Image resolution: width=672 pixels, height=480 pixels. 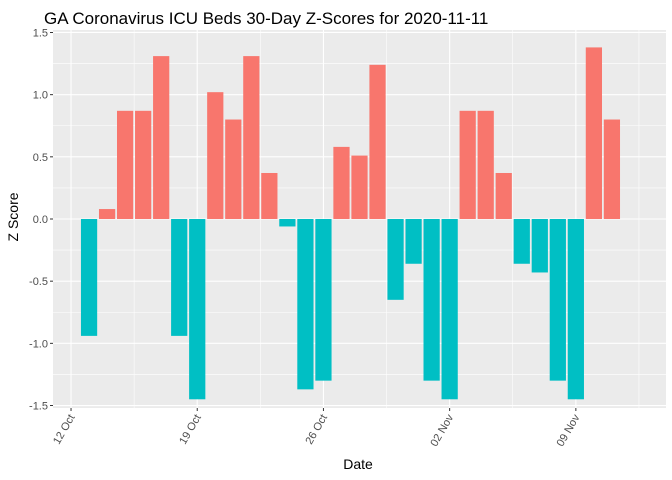 I want to click on y-tick-label: -1.0, so click(x=38, y=344).